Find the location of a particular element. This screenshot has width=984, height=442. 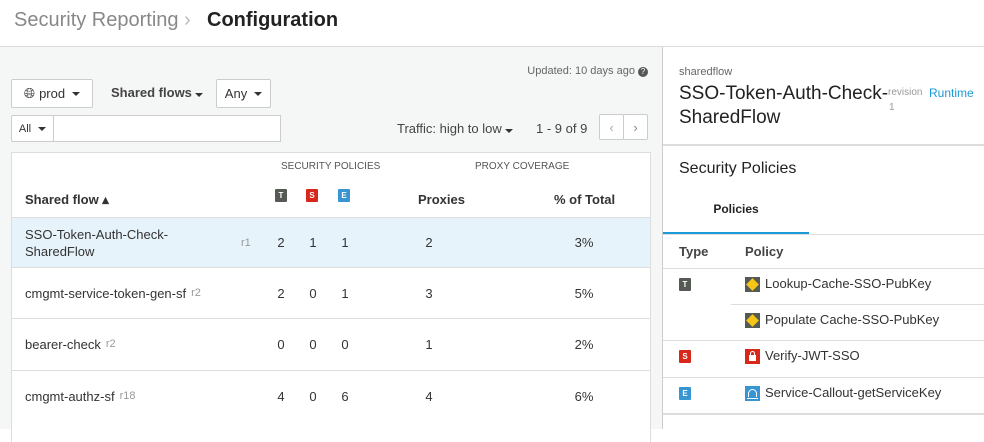

policy-column-header: Policy is located at coordinates (764, 251).